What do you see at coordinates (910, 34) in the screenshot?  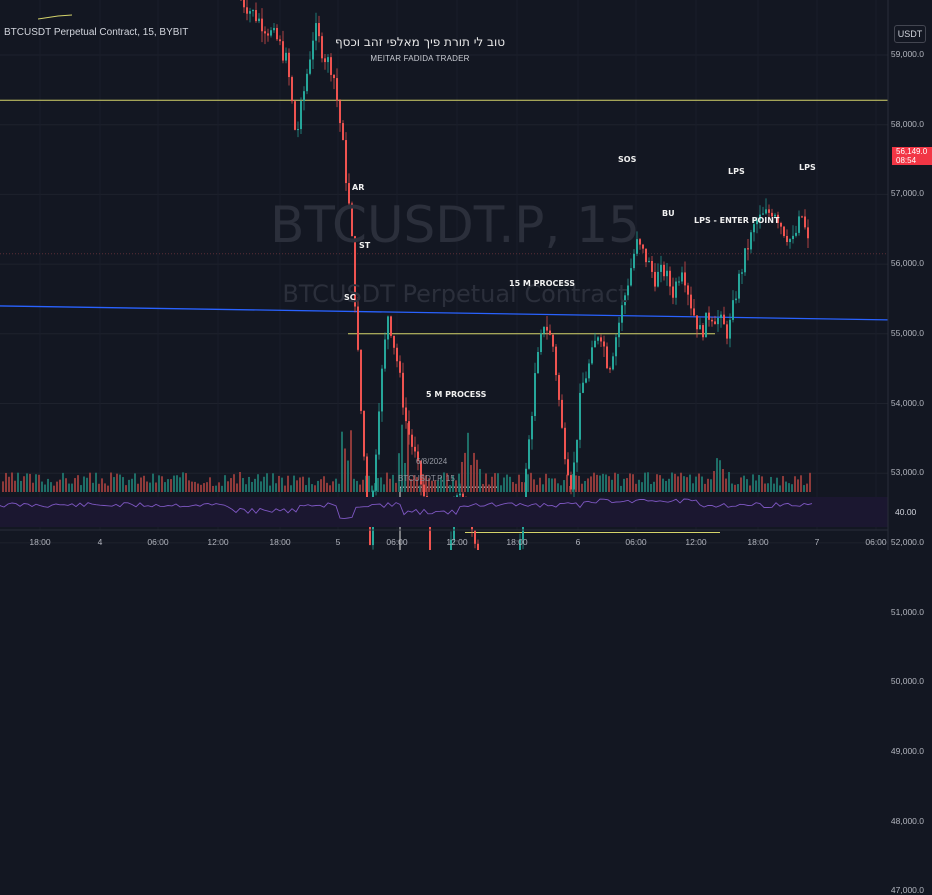 I see `currency-button: USDT` at bounding box center [910, 34].